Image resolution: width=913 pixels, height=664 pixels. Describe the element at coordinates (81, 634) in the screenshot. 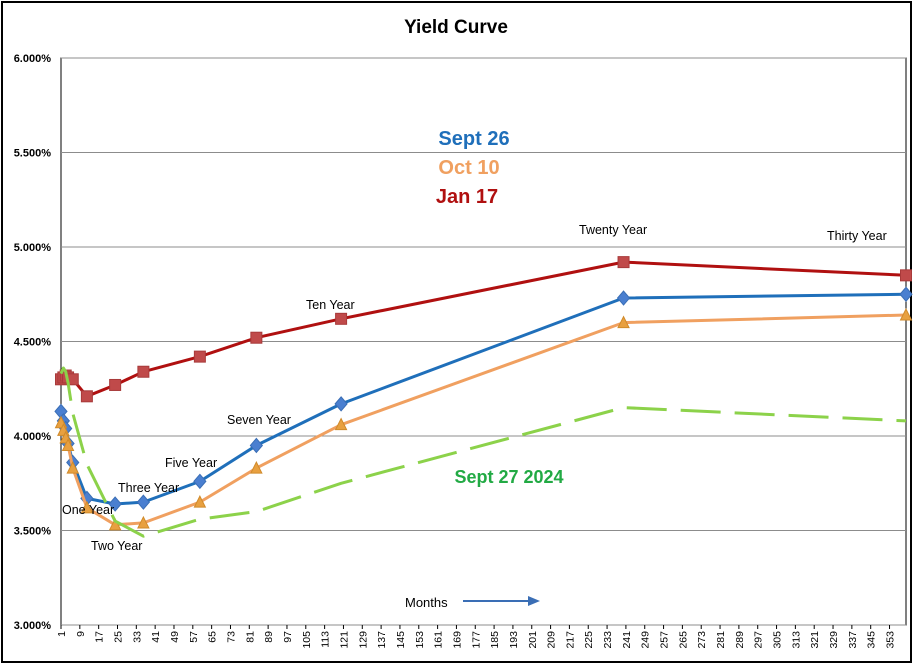

I see `x-tick-label: 9` at that location.